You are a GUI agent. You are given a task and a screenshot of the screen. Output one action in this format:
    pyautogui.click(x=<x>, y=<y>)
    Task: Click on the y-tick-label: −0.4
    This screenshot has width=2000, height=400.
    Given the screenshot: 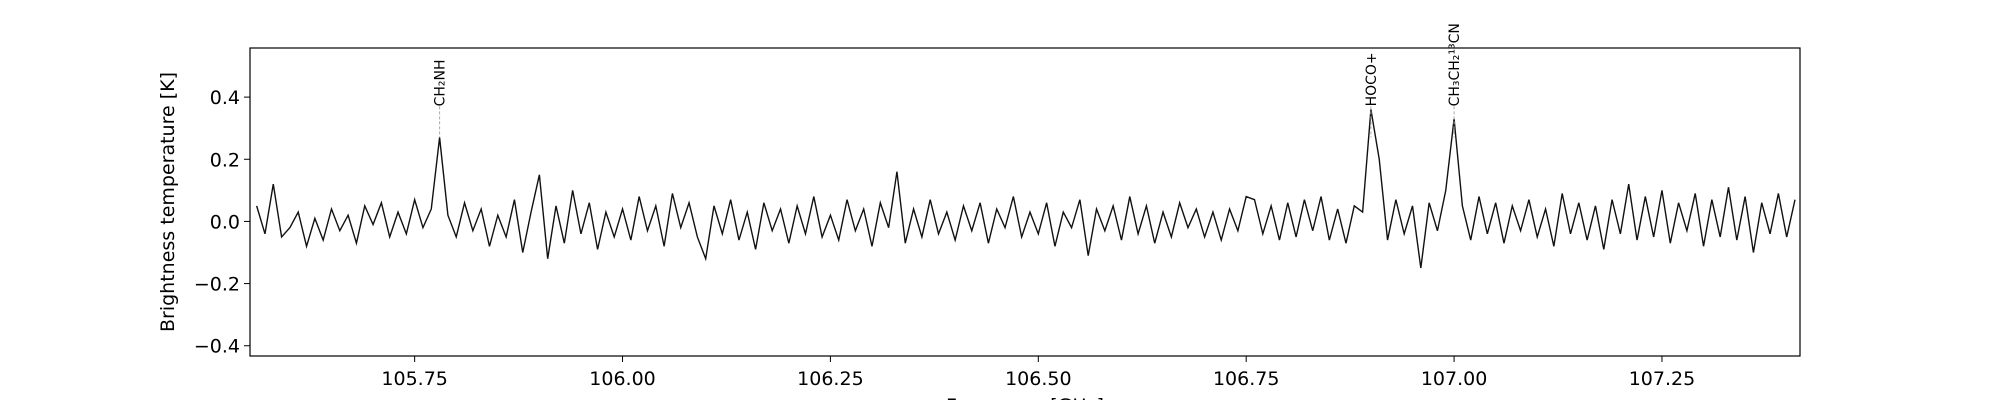 What is the action you would take?
    pyautogui.click(x=217, y=347)
    